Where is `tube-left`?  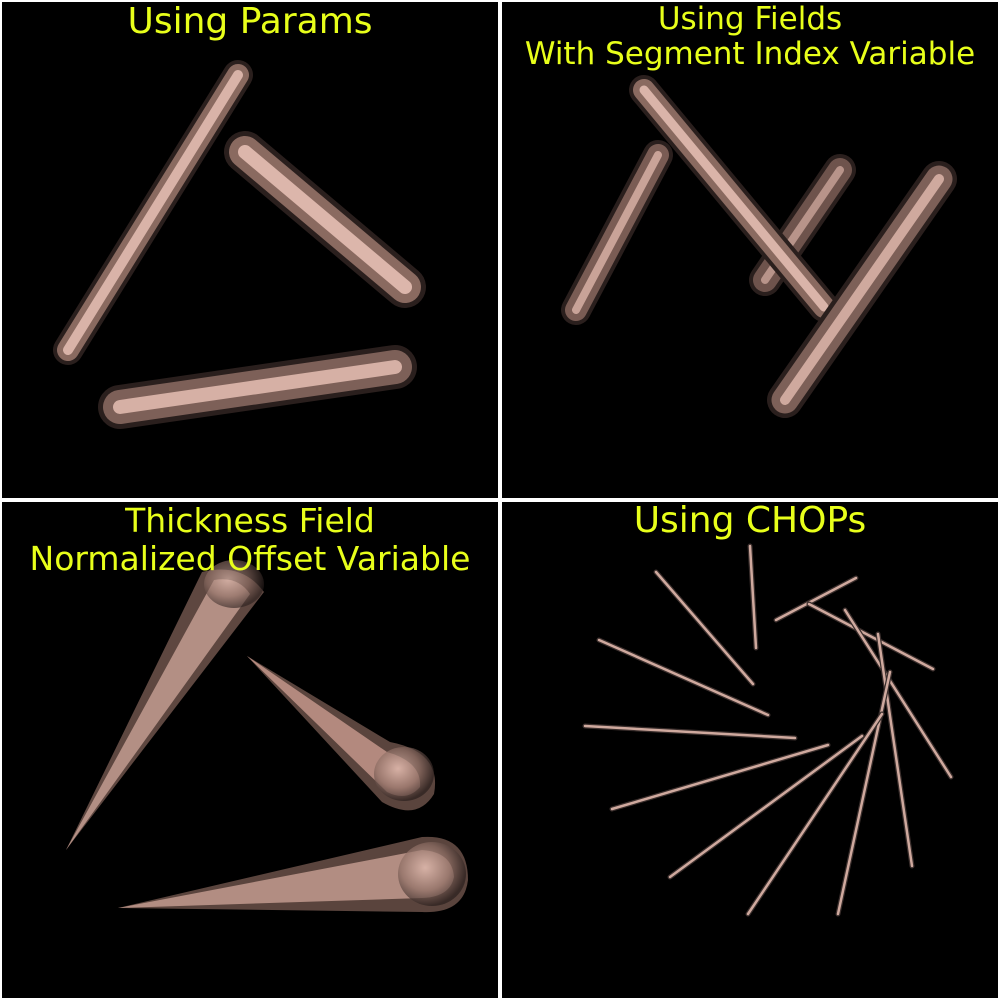 tube-left is located at coordinates (617, 232).